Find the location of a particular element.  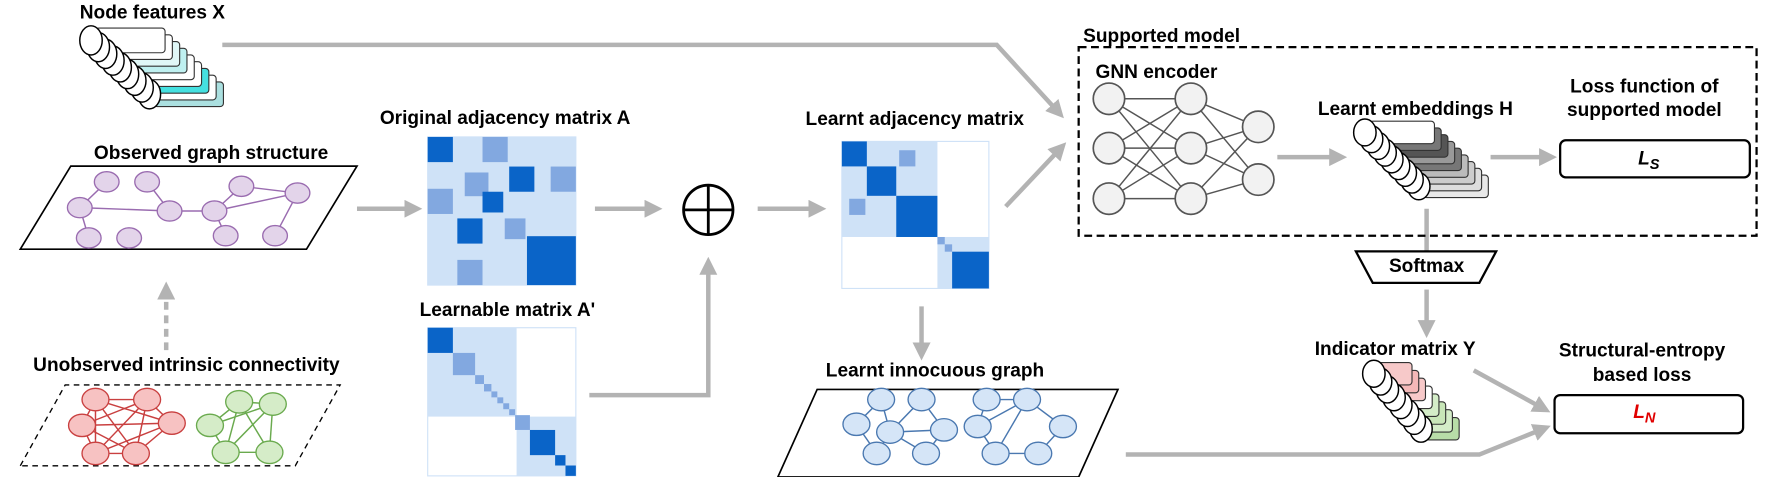

label: supported model is located at coordinates (1644, 110).